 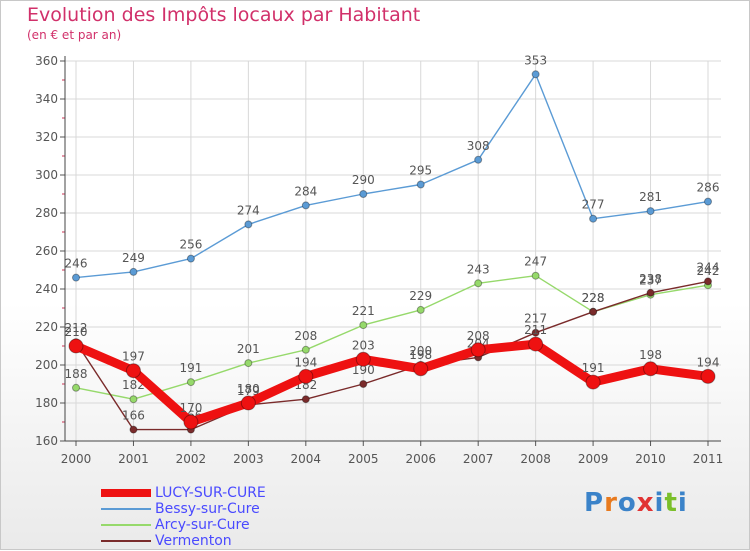 What do you see at coordinates (420, 351) in the screenshot?
I see `data-label-vermenton: 200` at bounding box center [420, 351].